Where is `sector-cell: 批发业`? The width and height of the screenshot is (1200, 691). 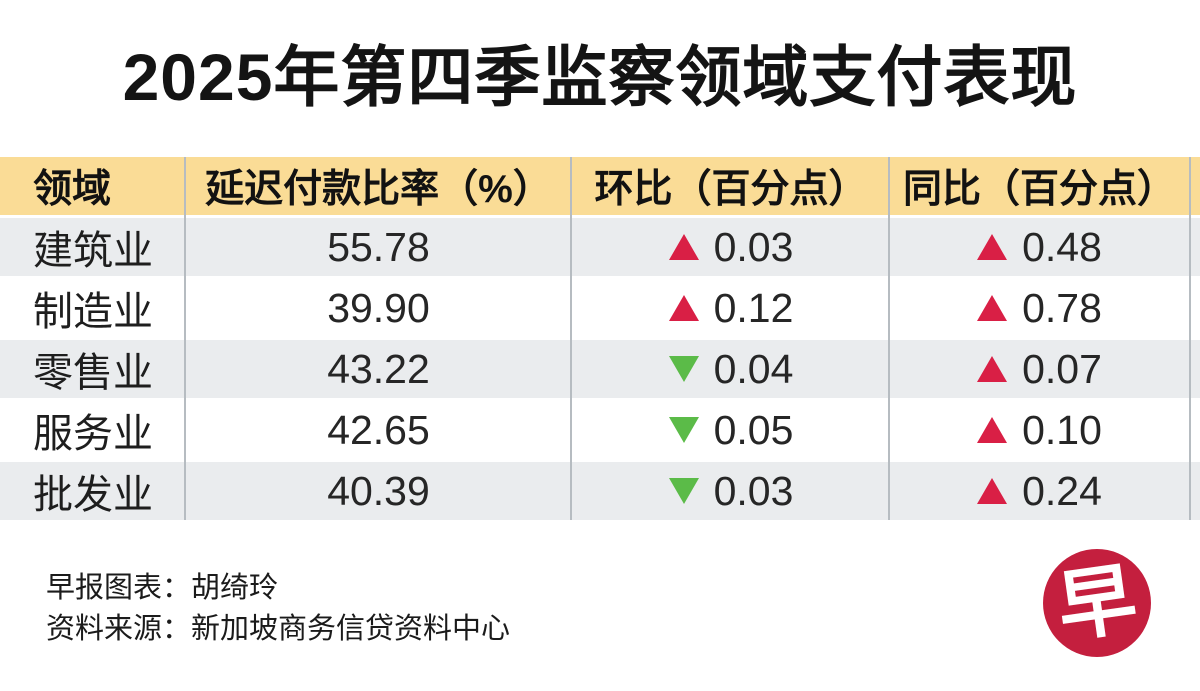 sector-cell: 批发业 is located at coordinates (93, 495).